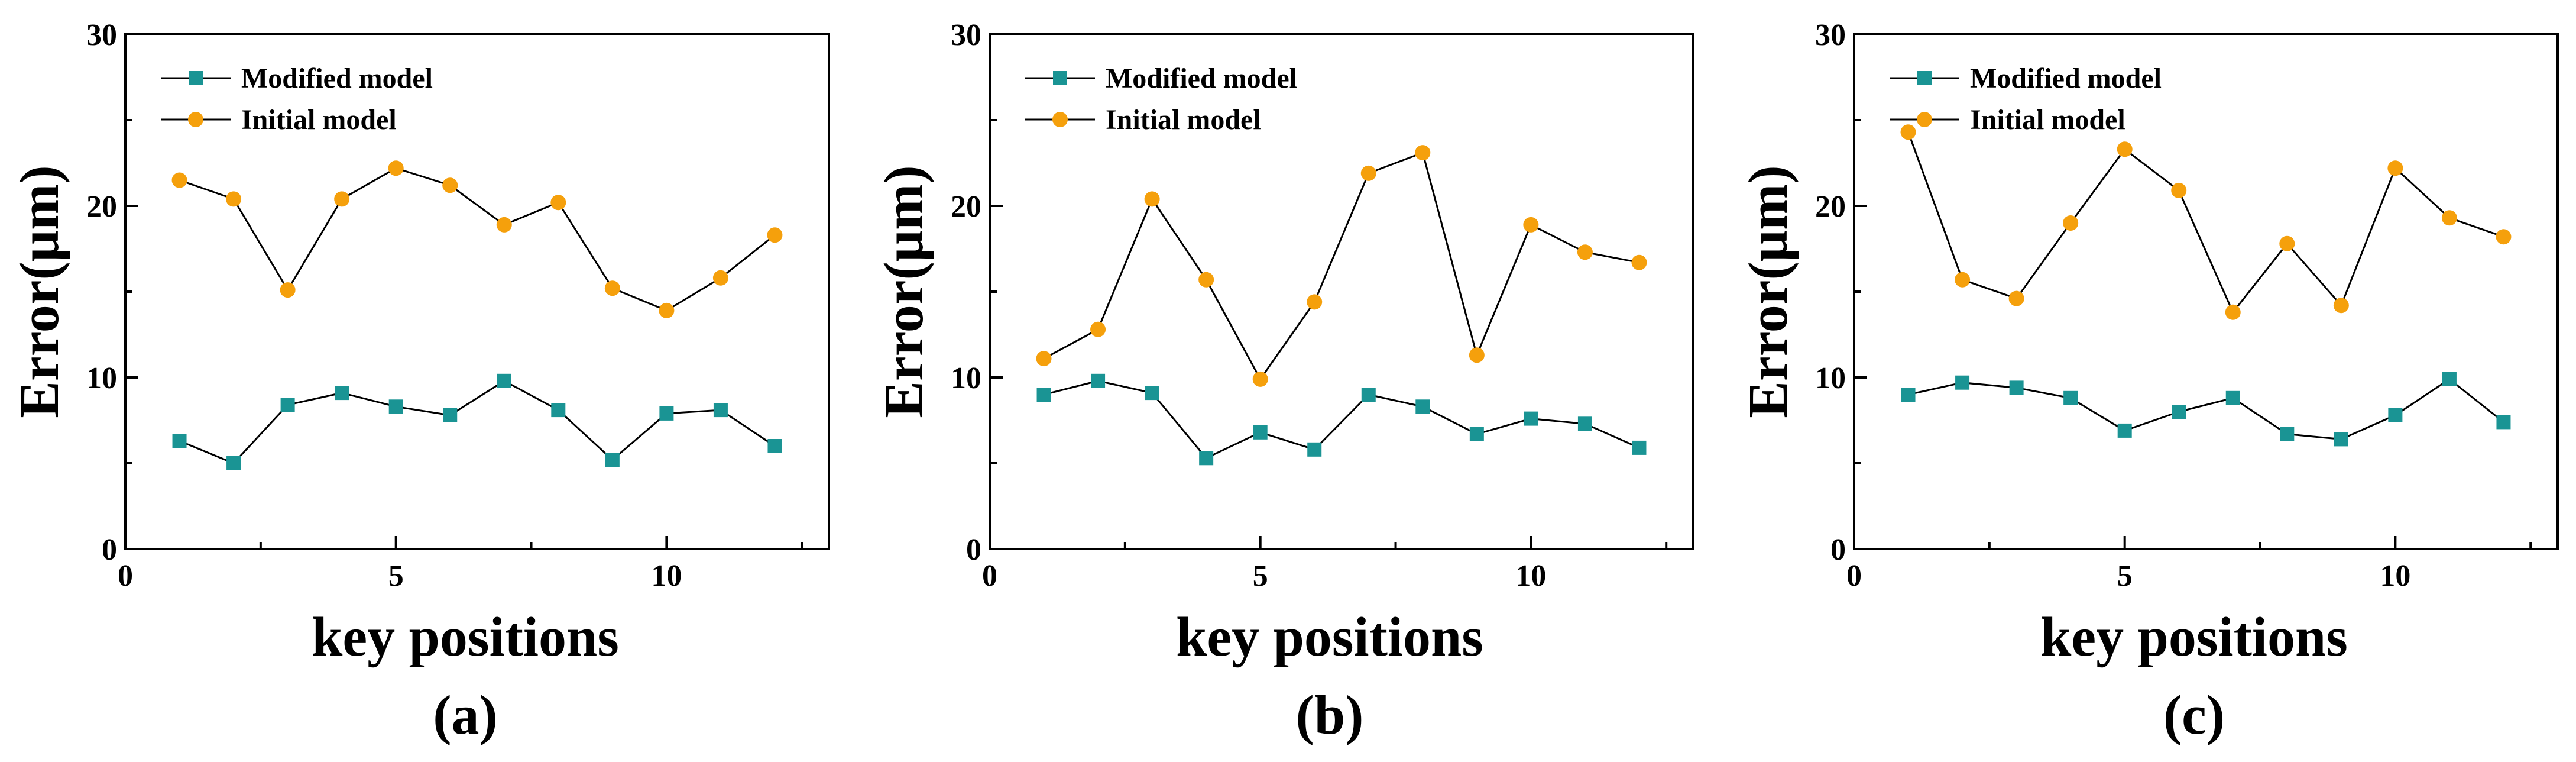 This screenshot has width=2576, height=762. Describe the element at coordinates (465, 715) in the screenshot. I see `panel-label: (a)` at that location.